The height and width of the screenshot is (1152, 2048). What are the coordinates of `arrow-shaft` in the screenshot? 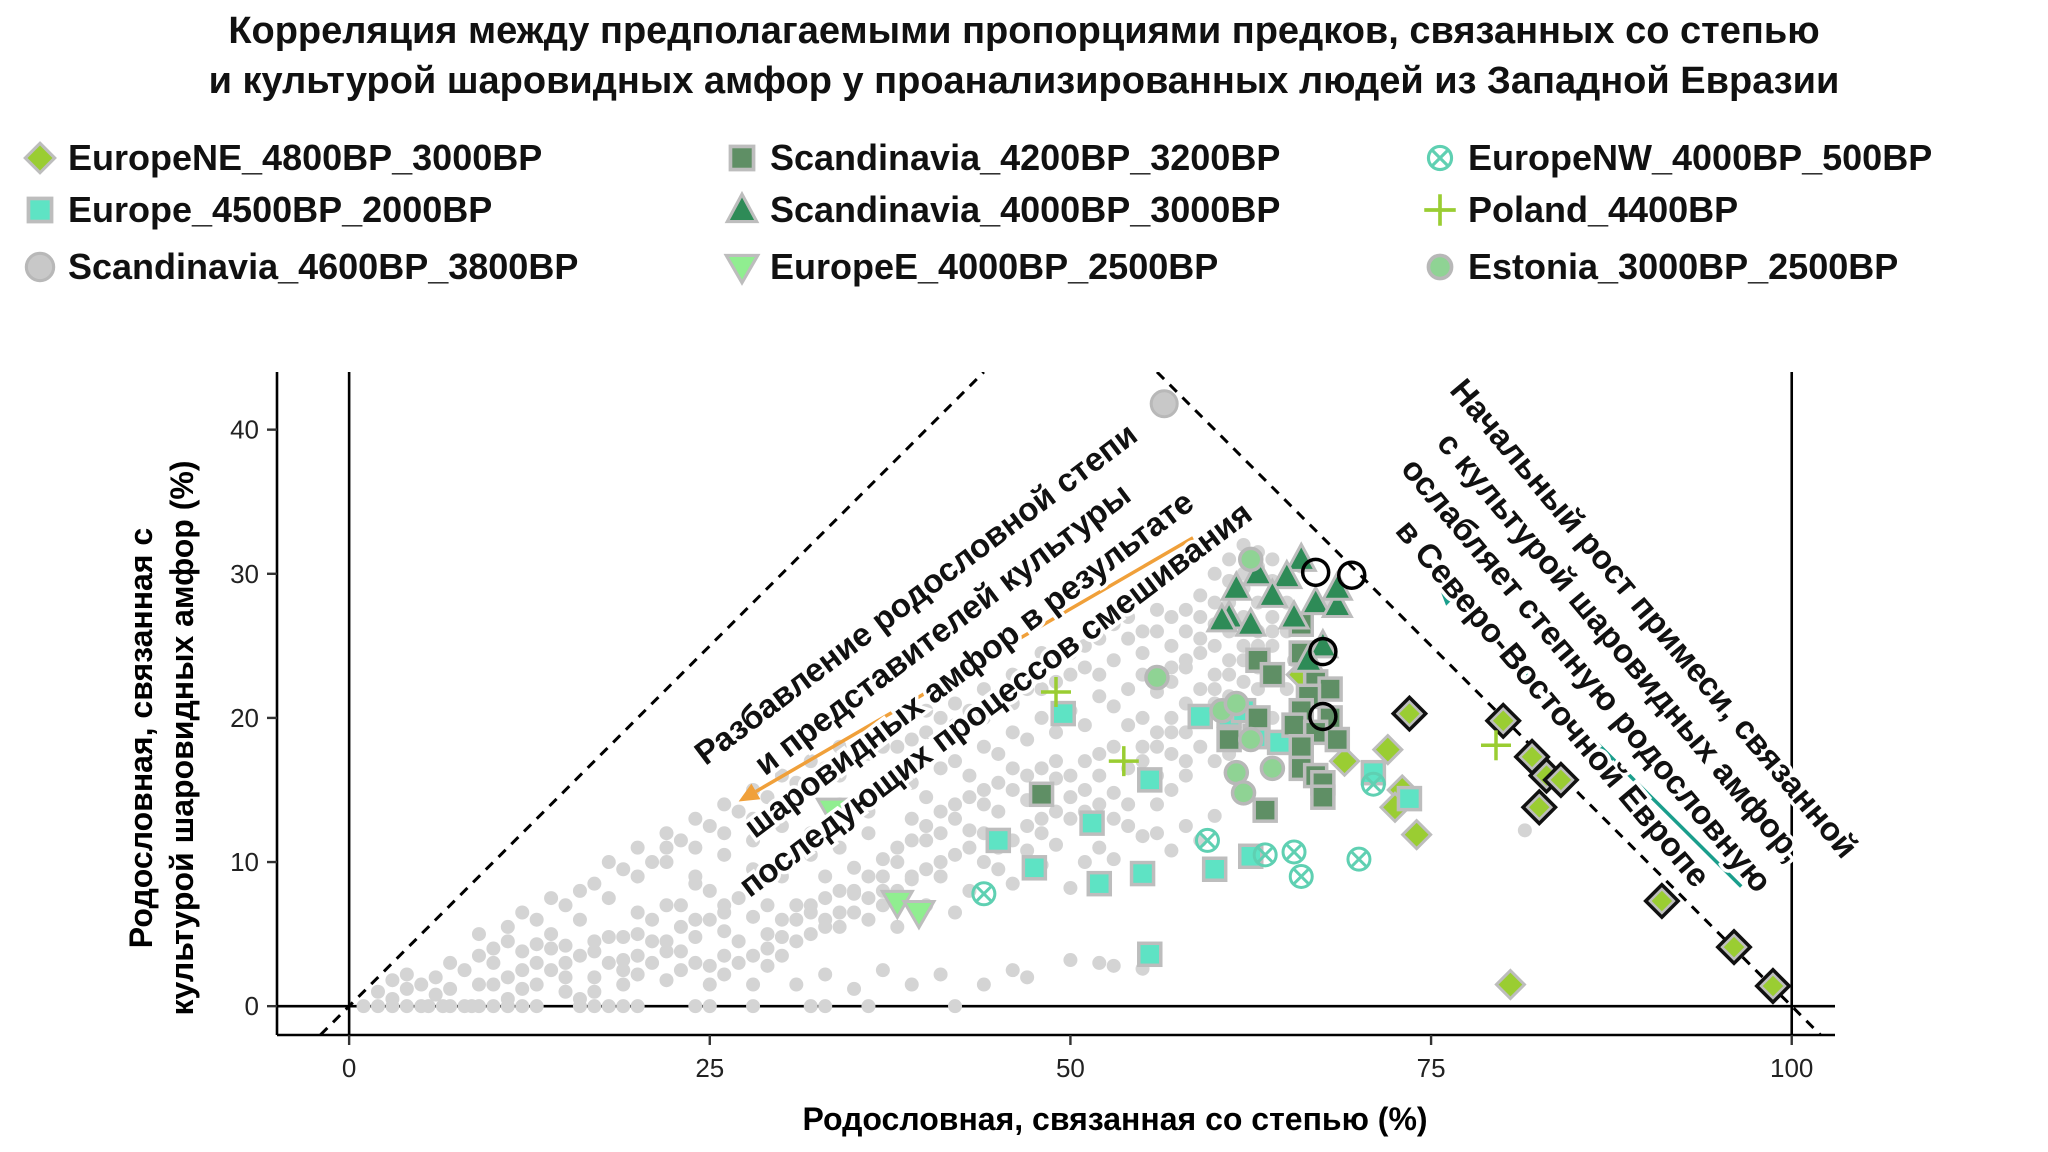 It's located at (974, 664).